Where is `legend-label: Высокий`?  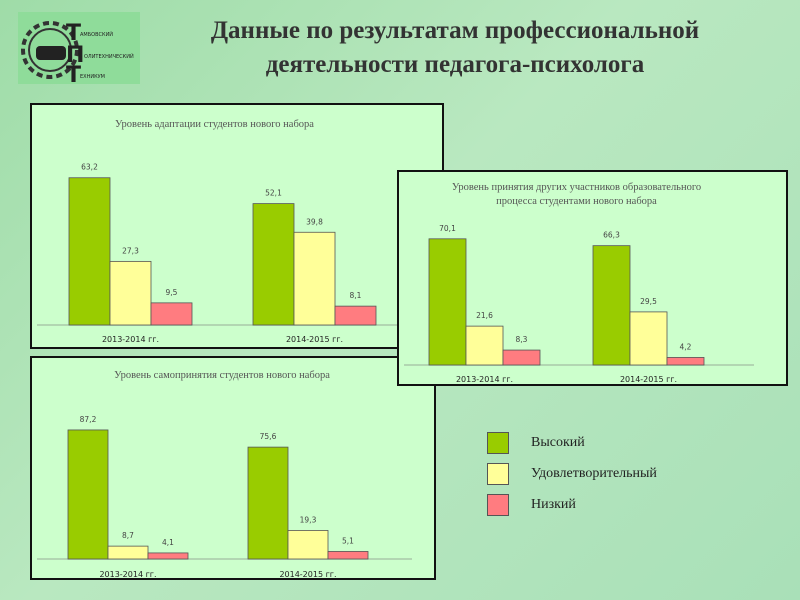 legend-label: Высокий is located at coordinates (558, 442).